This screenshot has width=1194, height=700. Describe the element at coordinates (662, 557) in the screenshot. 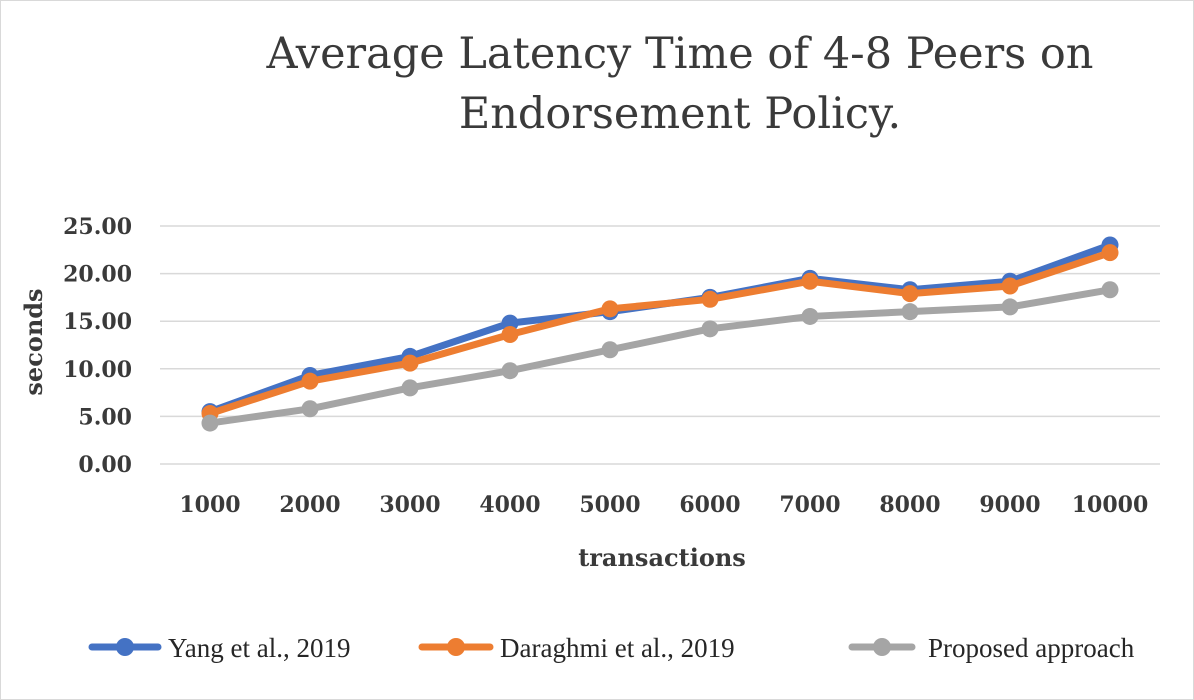

I see `x-axis-label: transactions` at that location.